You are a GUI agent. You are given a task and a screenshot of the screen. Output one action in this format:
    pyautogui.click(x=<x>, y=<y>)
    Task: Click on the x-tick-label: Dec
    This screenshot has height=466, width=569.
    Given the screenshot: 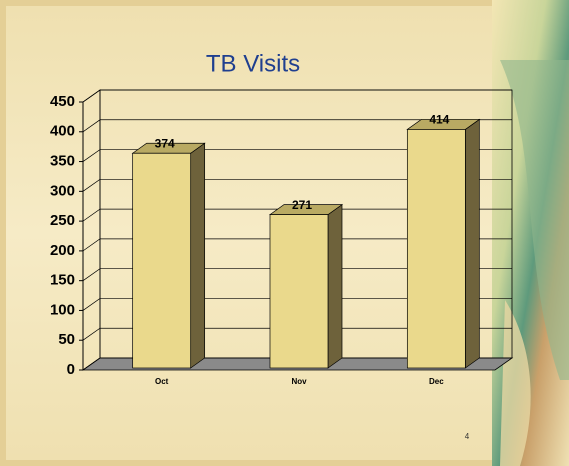 What is the action you would take?
    pyautogui.click(x=436, y=381)
    